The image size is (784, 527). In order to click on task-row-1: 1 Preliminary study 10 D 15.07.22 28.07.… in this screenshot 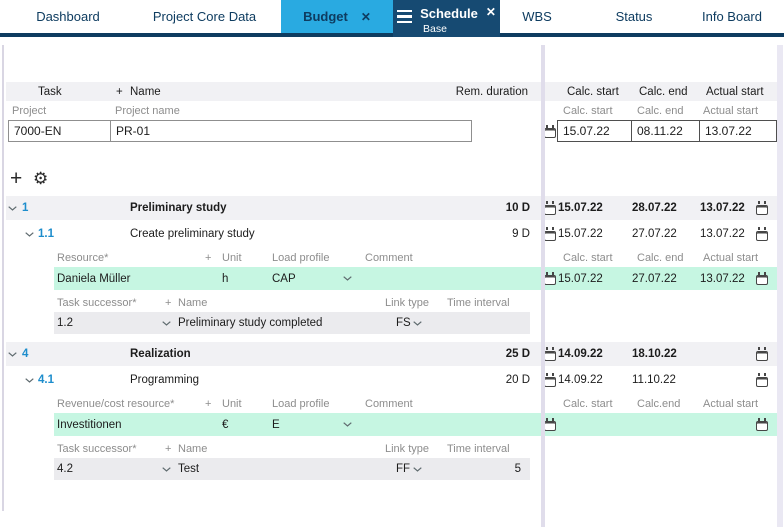, I will do `click(392, 208)`.